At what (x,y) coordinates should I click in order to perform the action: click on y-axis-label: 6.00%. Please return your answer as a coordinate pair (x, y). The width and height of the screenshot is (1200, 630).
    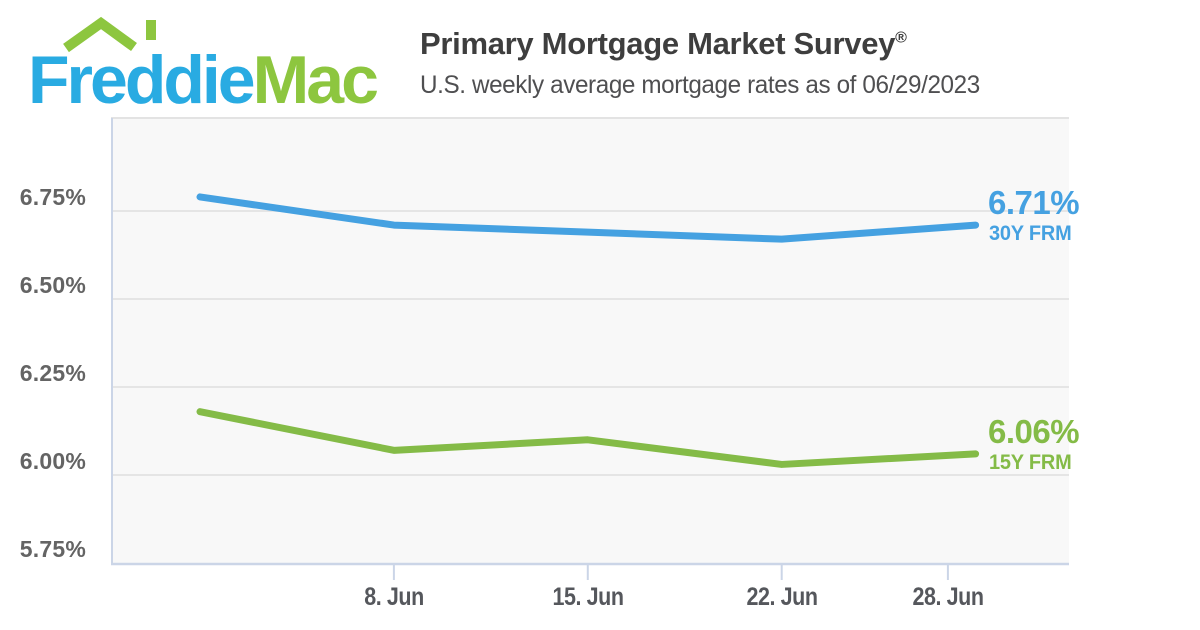
    Looking at the image, I should click on (52, 461).